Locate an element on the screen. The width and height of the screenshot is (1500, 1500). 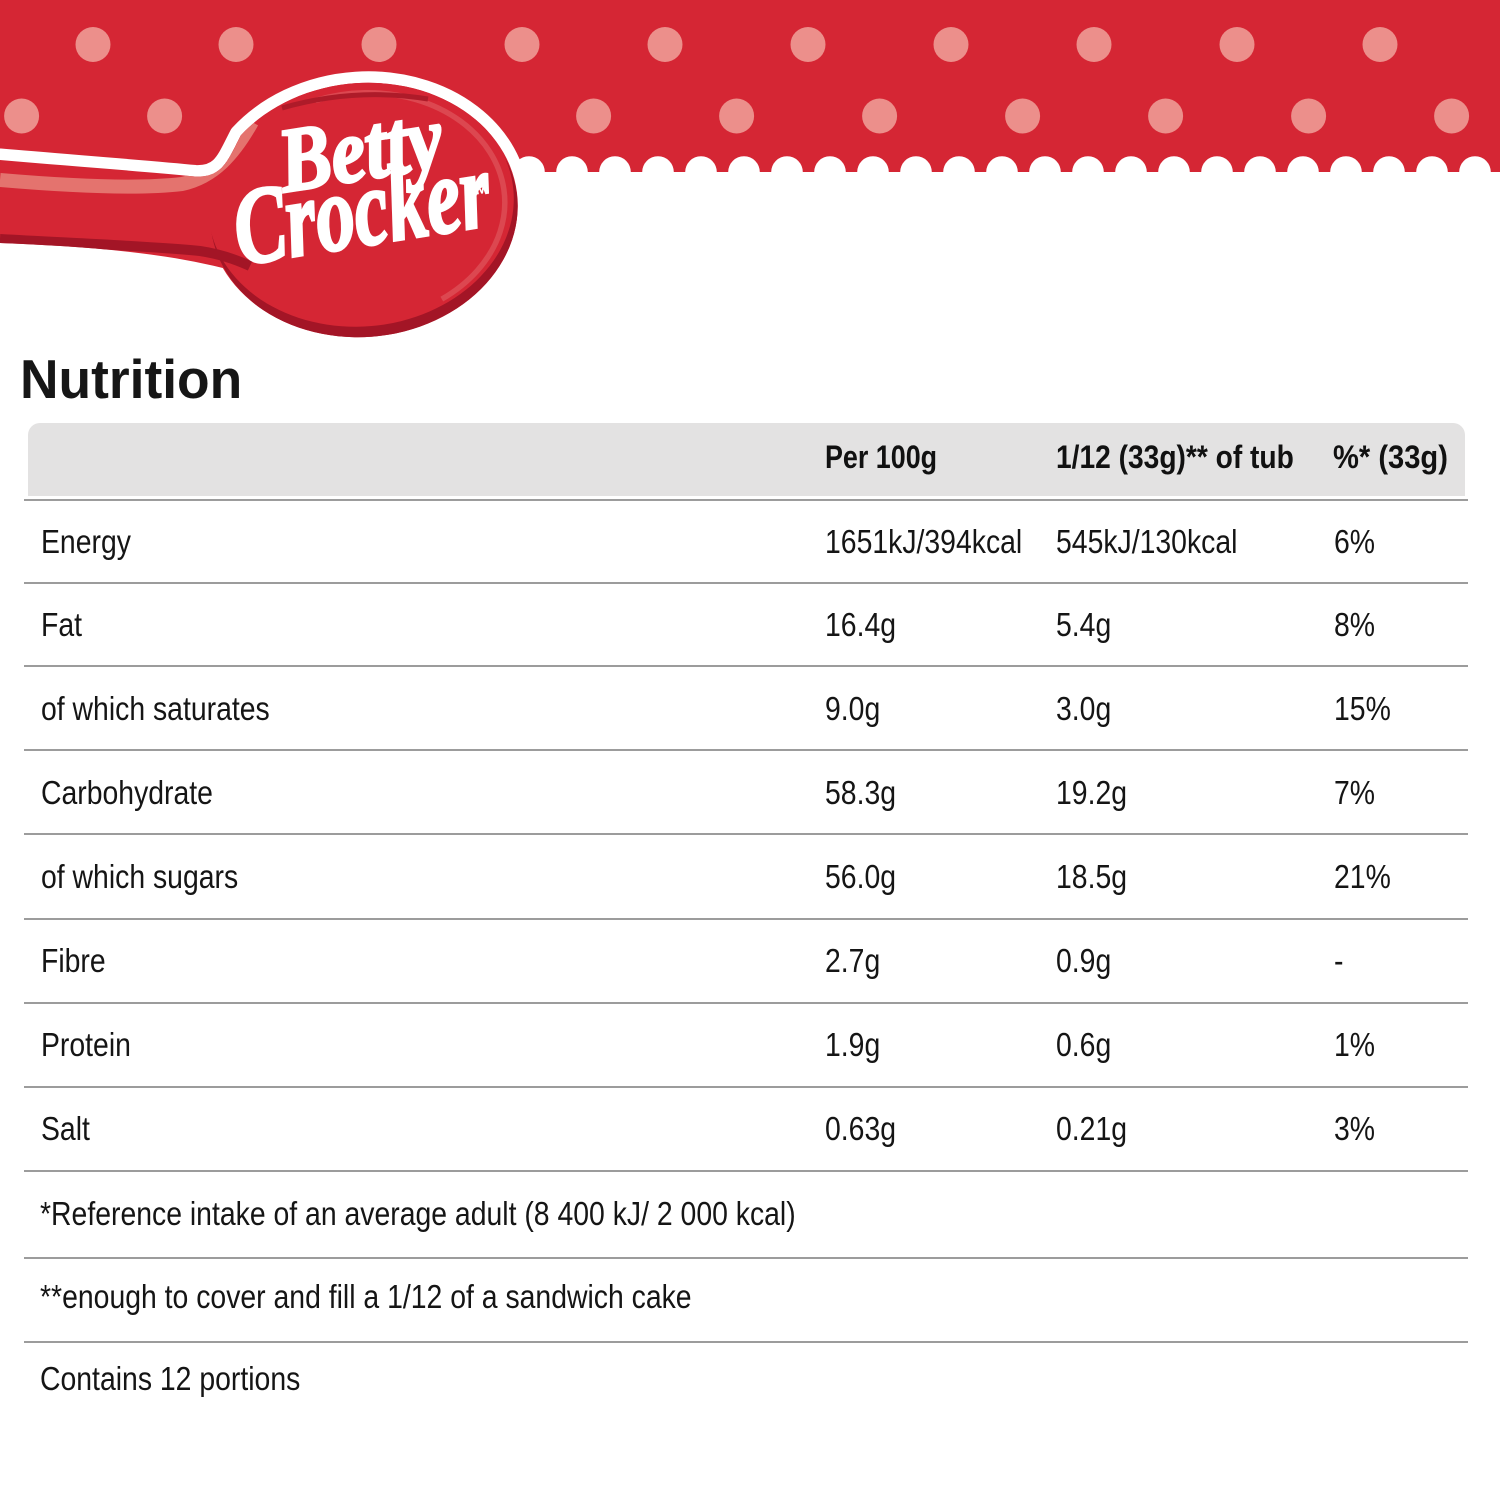
svg-text: TM is located at coordinates (477, 190).